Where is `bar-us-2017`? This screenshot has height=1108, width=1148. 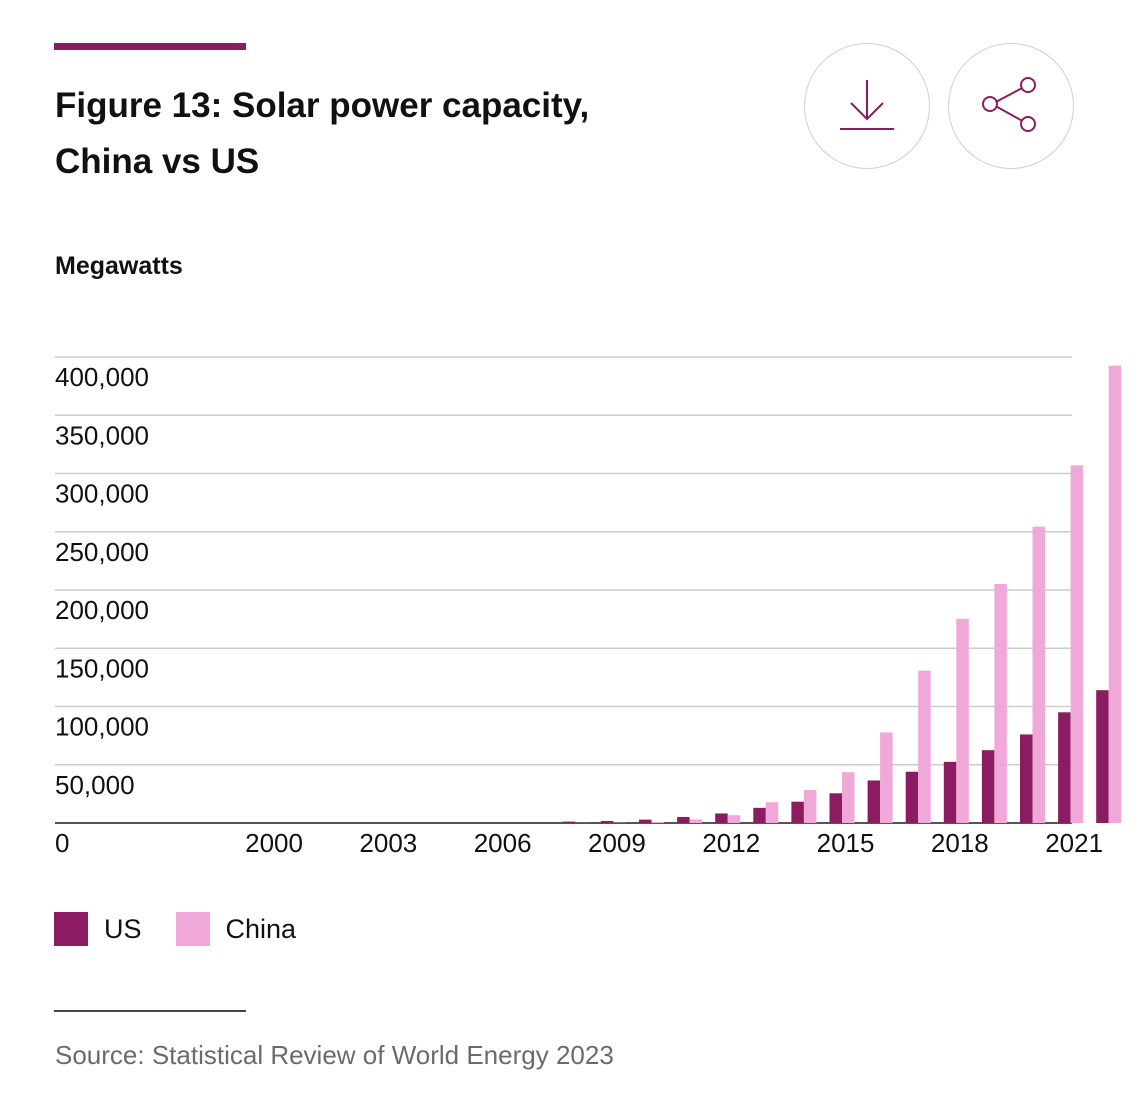 bar-us-2017 is located at coordinates (912, 797).